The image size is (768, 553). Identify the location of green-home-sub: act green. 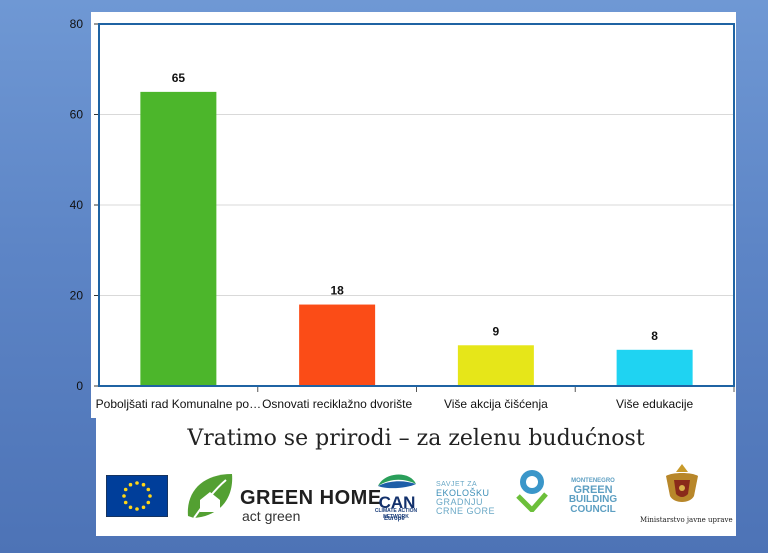
(271, 516).